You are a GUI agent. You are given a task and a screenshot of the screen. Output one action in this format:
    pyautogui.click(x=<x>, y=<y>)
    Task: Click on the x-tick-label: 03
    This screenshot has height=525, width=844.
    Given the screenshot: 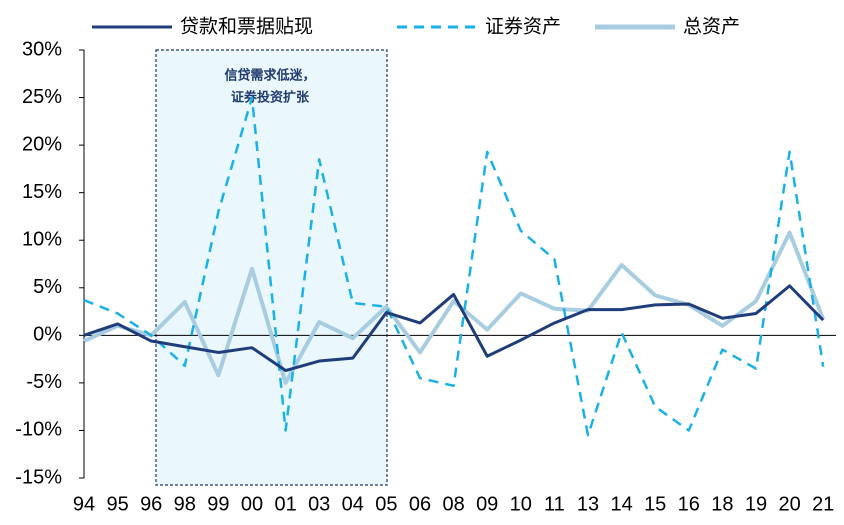 What is the action you would take?
    pyautogui.click(x=319, y=504)
    